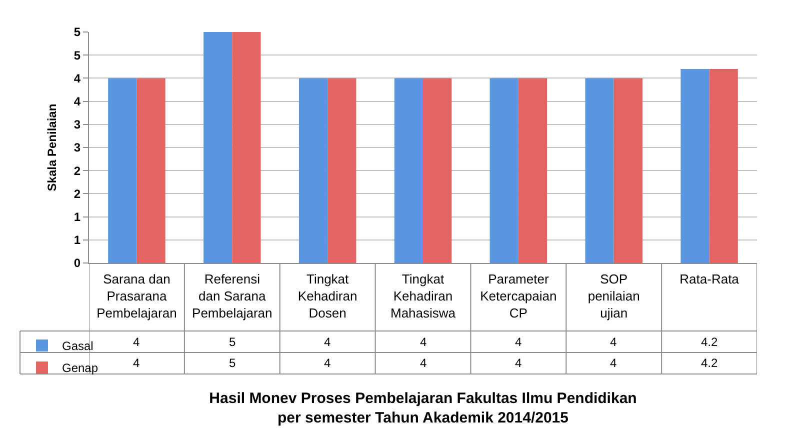 The height and width of the screenshot is (432, 794). What do you see at coordinates (614, 296) in the screenshot?
I see `x-tick-label: SOP penilaian ujian` at bounding box center [614, 296].